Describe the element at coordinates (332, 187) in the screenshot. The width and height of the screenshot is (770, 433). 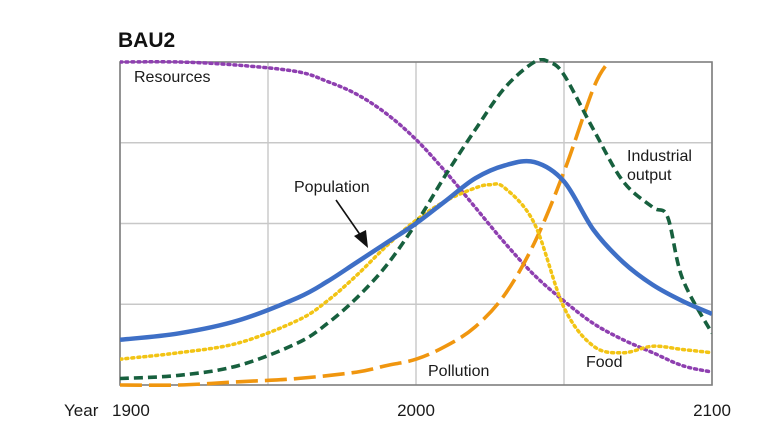
I see `annotation-population: Population` at that location.